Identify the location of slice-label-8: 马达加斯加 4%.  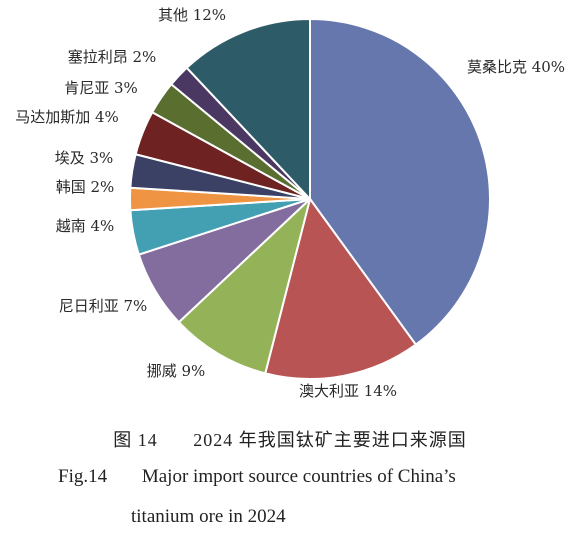
(67, 117).